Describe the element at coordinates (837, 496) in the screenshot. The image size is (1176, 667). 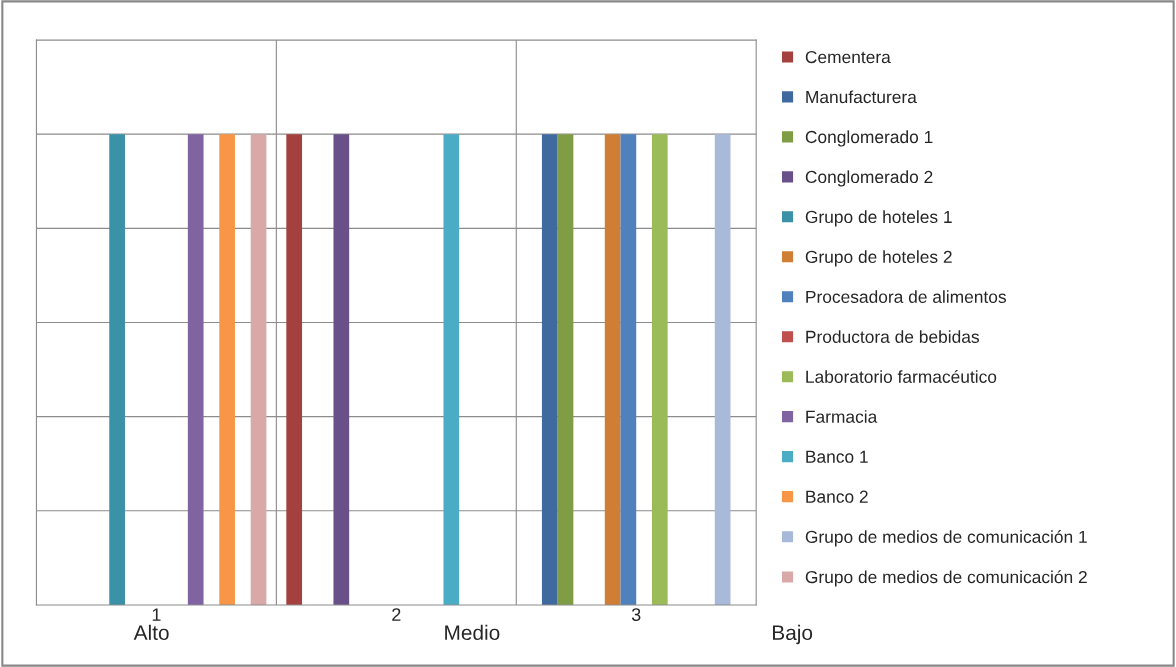
I see `legend-label: Banco 2` at that location.